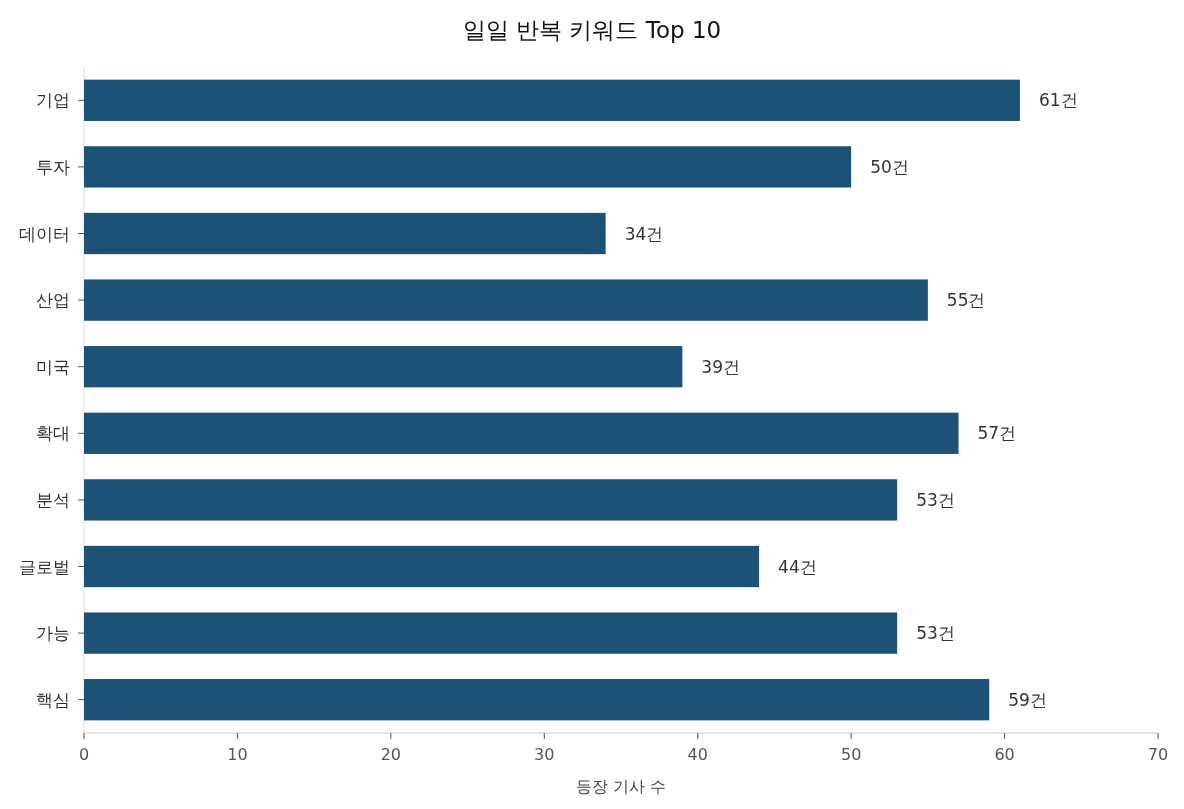 The height and width of the screenshot is (809, 1184). What do you see at coordinates (44, 233) in the screenshot?
I see `y-tick-label: 데이터` at bounding box center [44, 233].